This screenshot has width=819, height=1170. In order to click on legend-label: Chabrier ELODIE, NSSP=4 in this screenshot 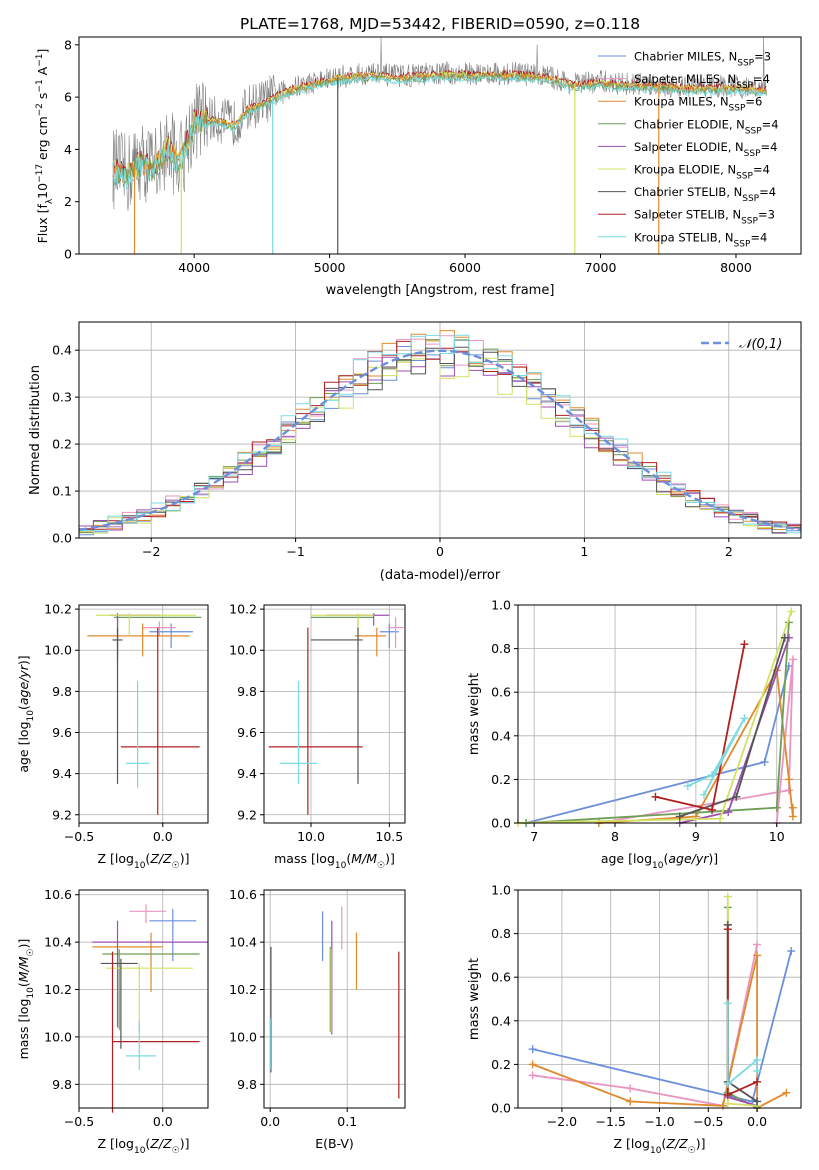, I will do `click(706, 126)`.